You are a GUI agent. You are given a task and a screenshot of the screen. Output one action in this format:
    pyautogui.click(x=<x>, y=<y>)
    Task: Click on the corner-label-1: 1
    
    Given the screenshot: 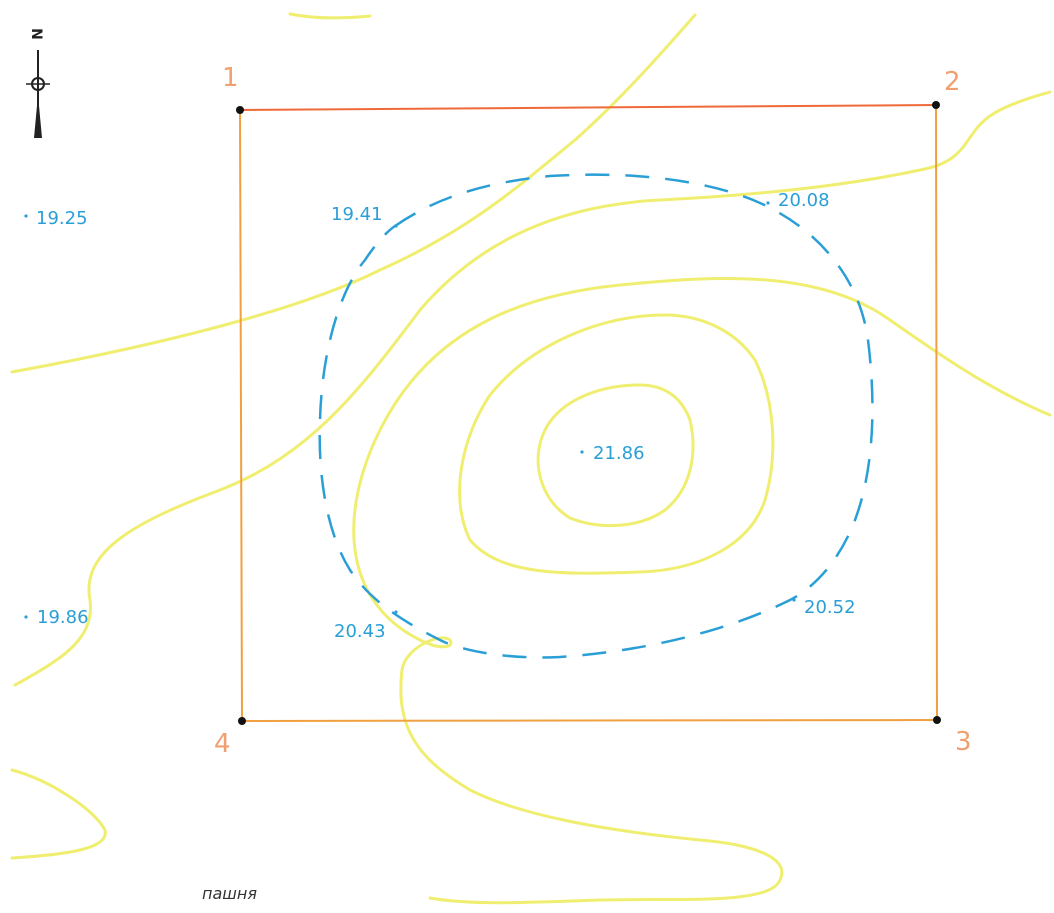 What is the action you would take?
    pyautogui.click(x=230, y=78)
    